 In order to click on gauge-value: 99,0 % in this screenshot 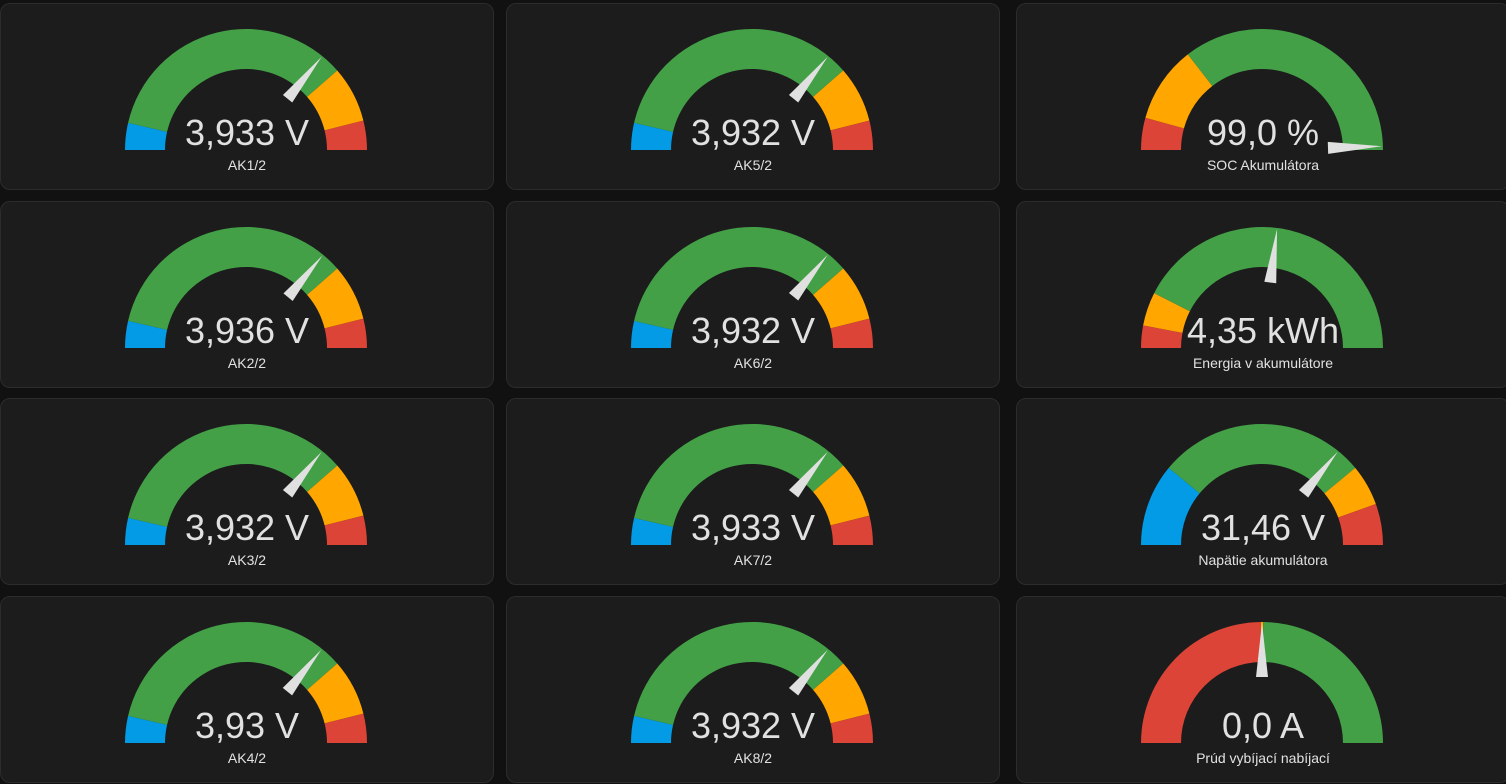, I will do `click(1263, 132)`.